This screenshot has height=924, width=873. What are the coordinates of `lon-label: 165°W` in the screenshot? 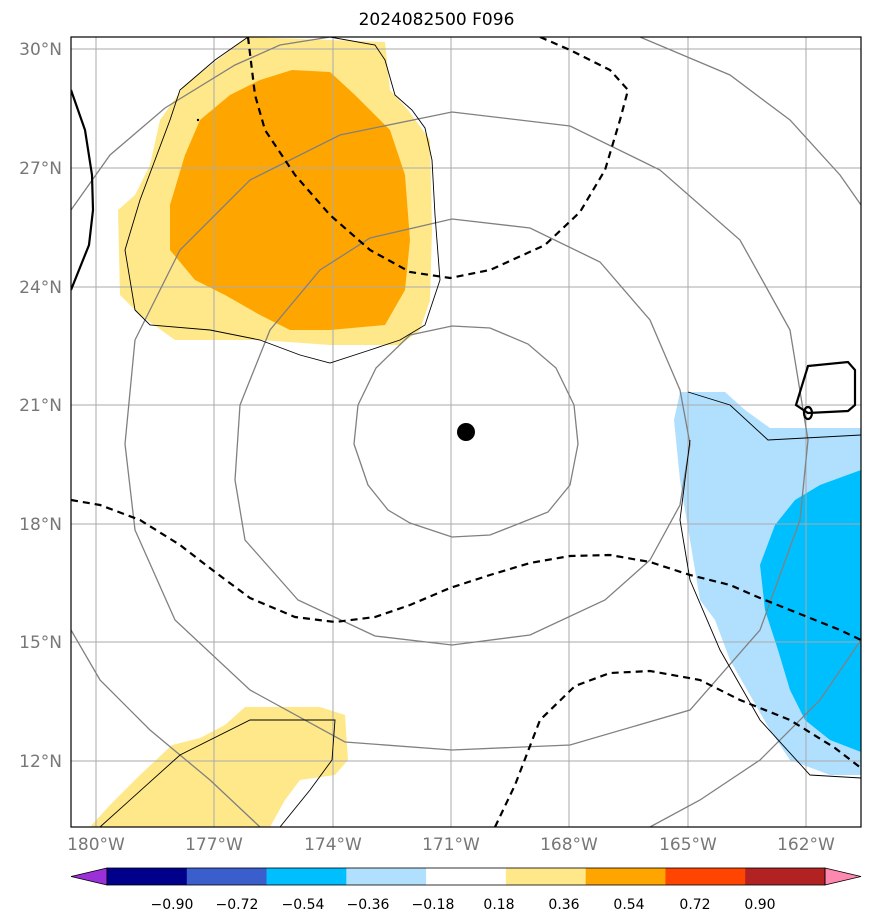 It's located at (688, 845).